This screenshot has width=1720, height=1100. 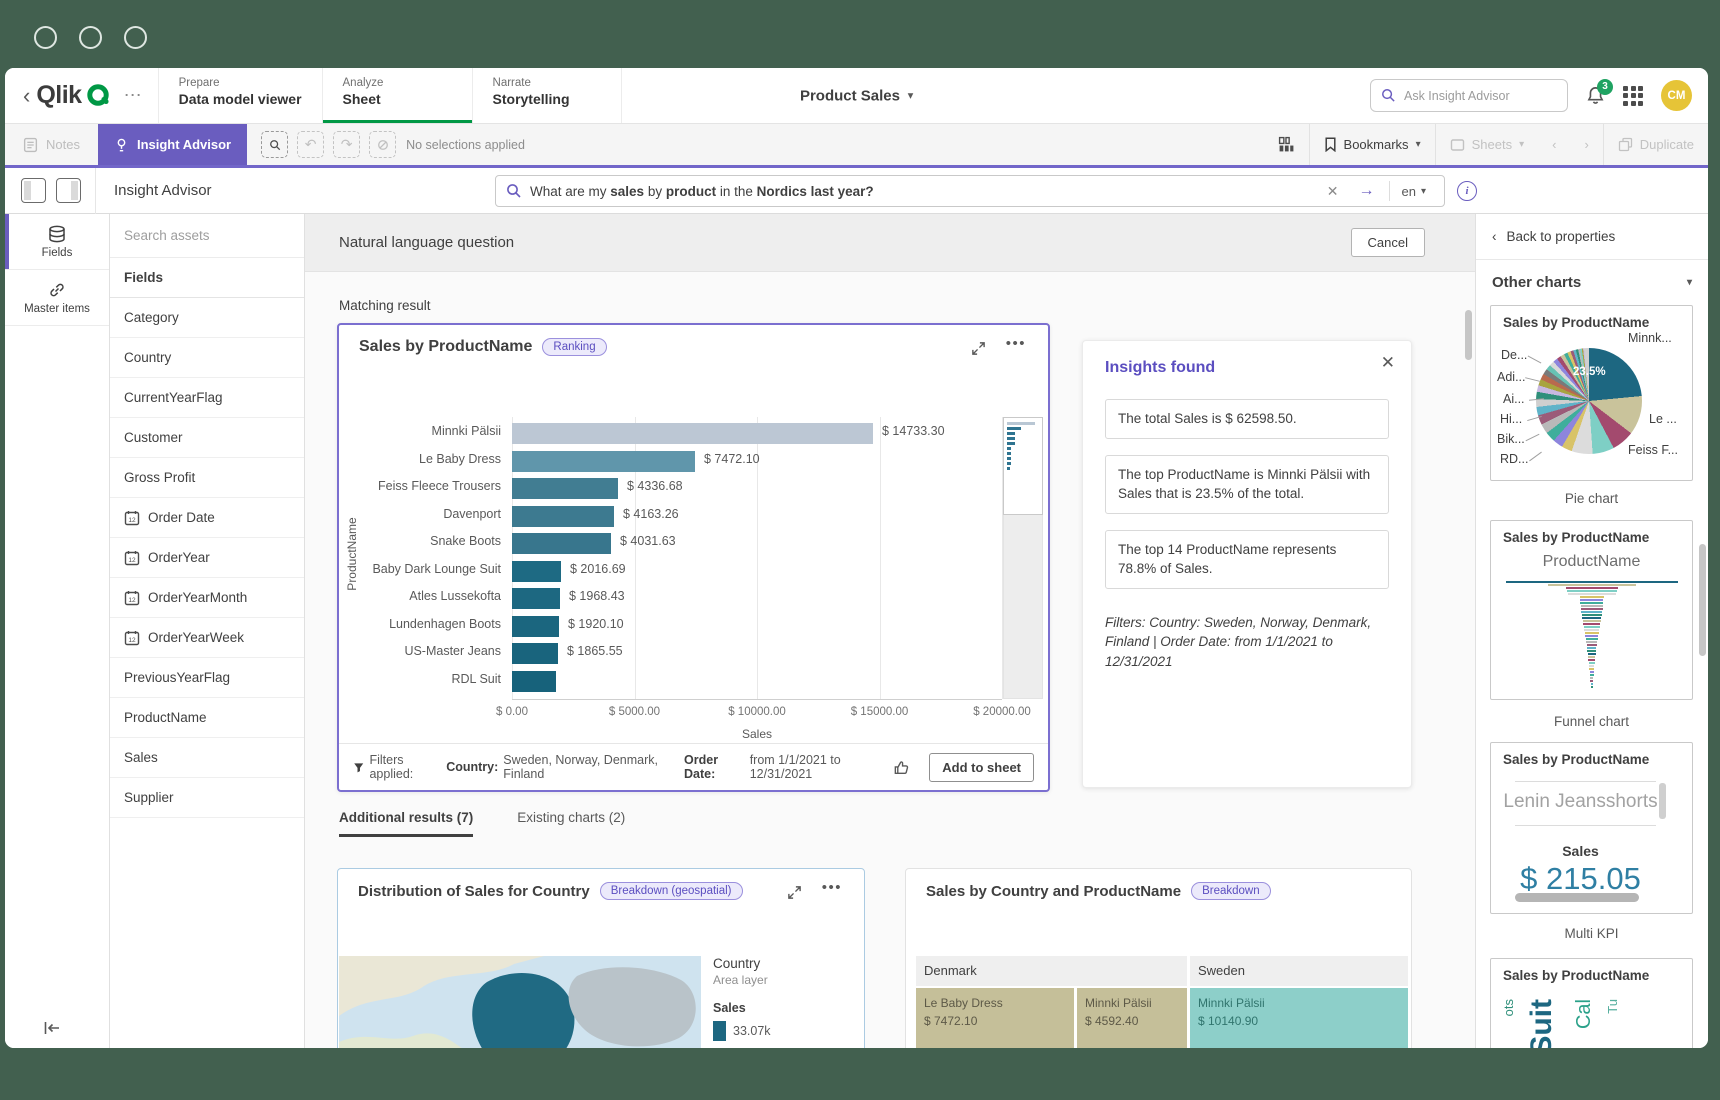 What do you see at coordinates (995, 1018) in the screenshot?
I see `treemap-cell: Le Baby Dress $ 7472.10` at bounding box center [995, 1018].